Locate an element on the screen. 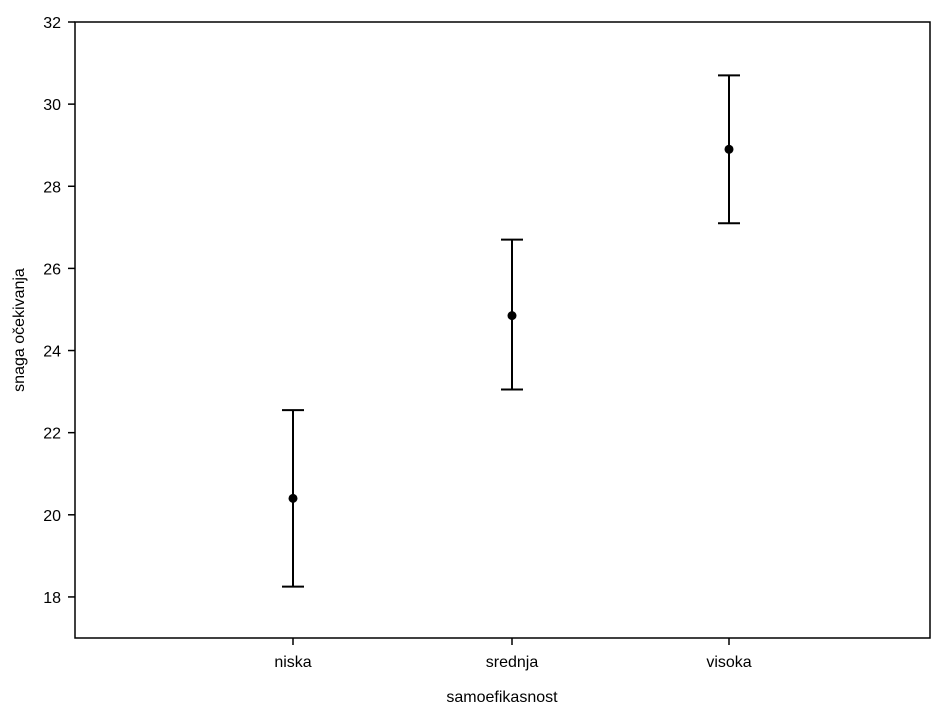 Image resolution: width=935 pixels, height=710 pixels. error-bar-niska is located at coordinates (293, 498).